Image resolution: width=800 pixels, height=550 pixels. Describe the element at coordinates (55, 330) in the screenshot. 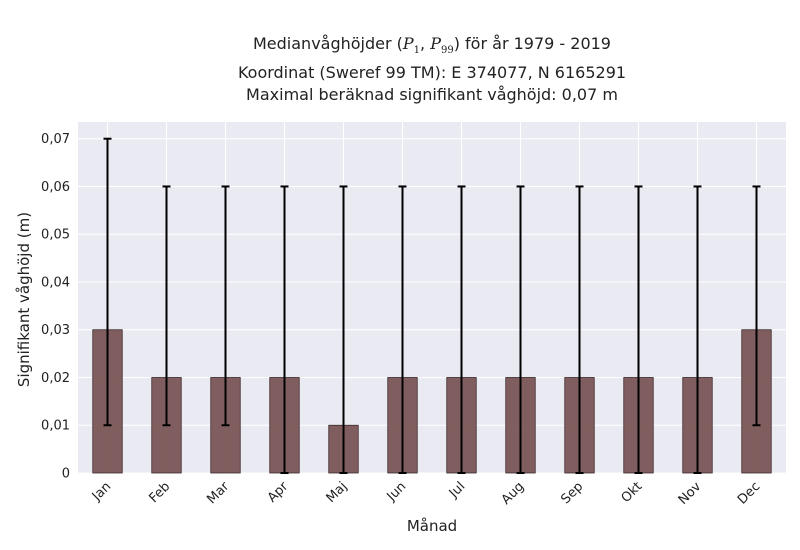

I see `y-tick-label: 0,03` at that location.